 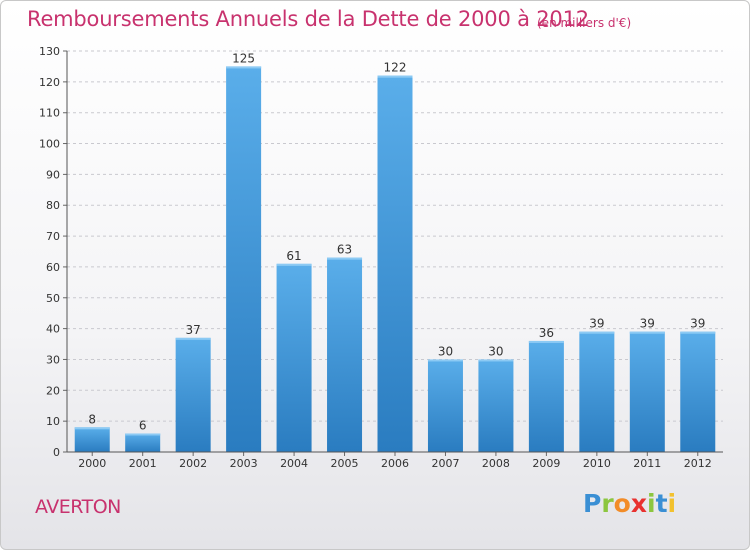 I want to click on town-name: AVERTON, so click(x=78, y=507).